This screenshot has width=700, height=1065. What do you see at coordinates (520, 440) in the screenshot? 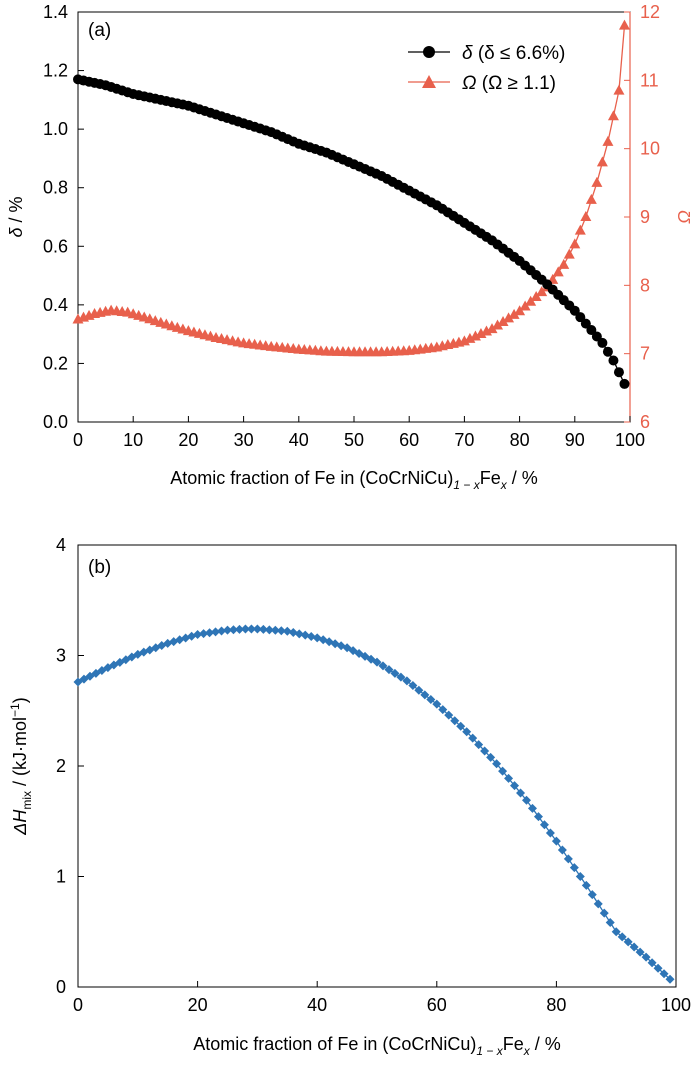
I see `x-tick-label: 80` at bounding box center [520, 440].